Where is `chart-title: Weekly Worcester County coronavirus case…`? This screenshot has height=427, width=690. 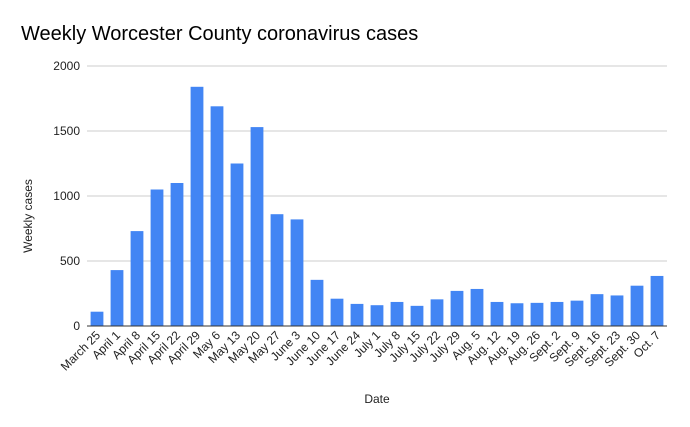 chart-title: Weekly Worcester County coronavirus case… is located at coordinates (219, 34).